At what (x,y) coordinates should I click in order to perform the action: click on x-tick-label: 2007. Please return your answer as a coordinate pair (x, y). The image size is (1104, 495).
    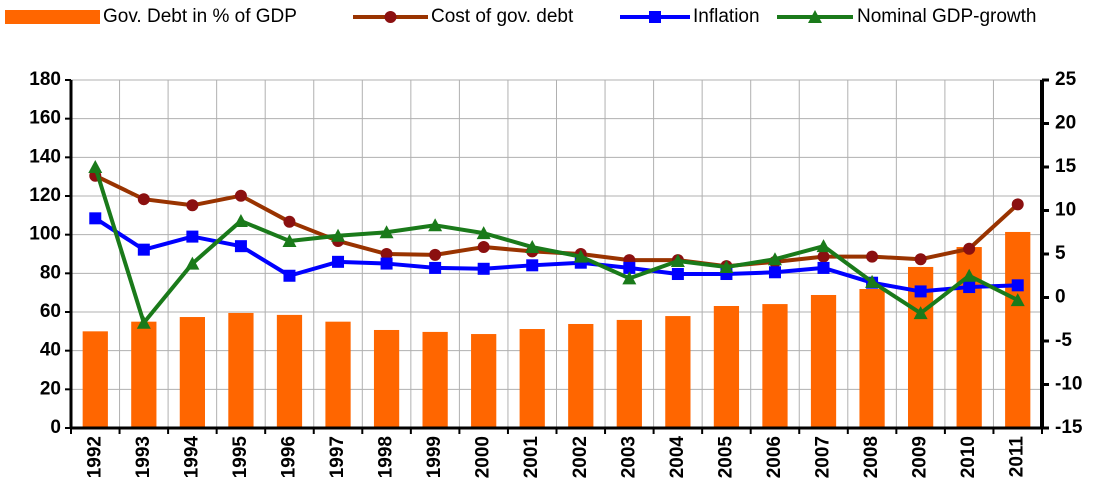
    Looking at the image, I should click on (823, 457).